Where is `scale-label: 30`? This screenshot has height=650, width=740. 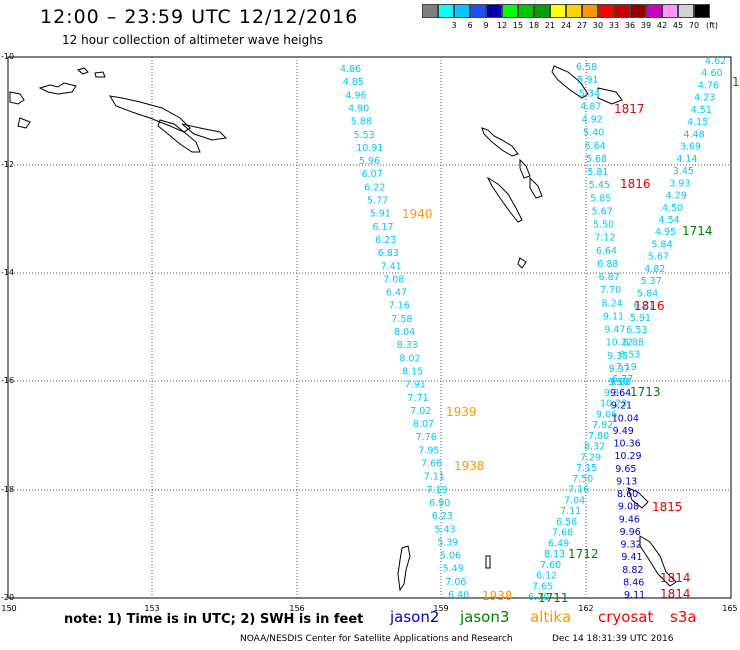
scale-label: 30 is located at coordinates (598, 25).